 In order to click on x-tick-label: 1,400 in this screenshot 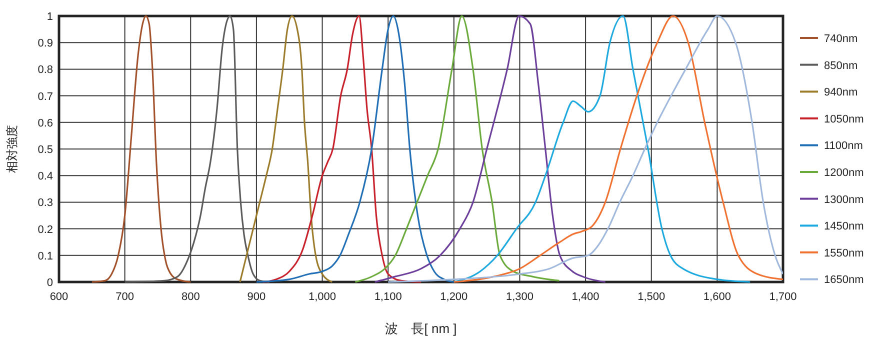, I will do `click(586, 297)`.